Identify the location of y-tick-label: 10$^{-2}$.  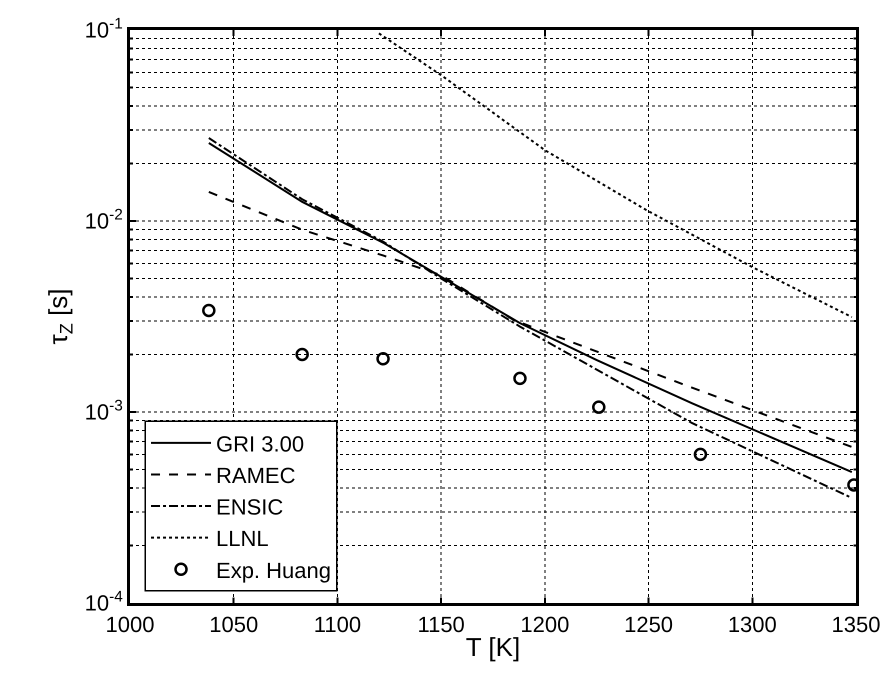
(103, 220).